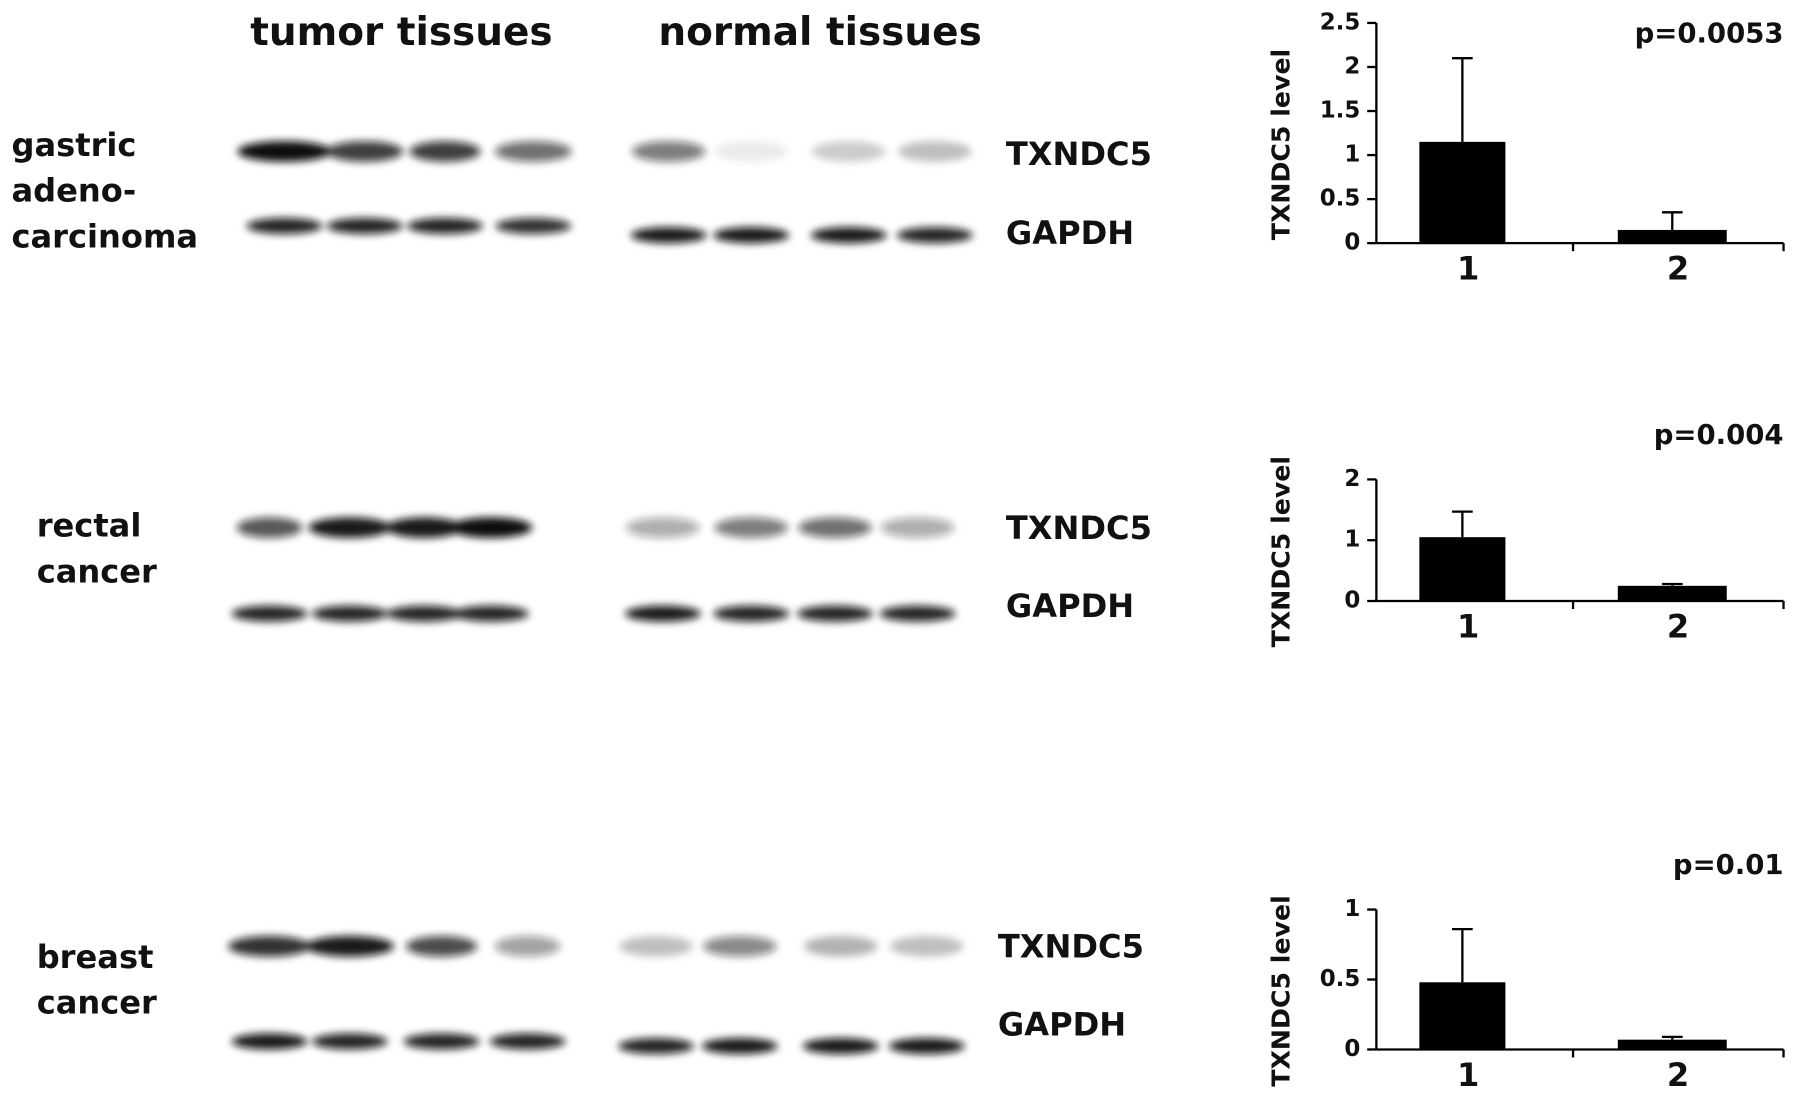  What do you see at coordinates (819, 32) in the screenshot?
I see `header: normal tissues` at bounding box center [819, 32].